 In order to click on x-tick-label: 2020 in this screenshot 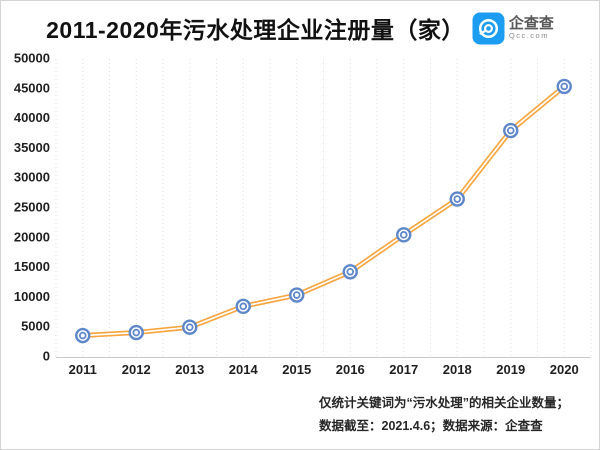, I will do `click(564, 369)`.